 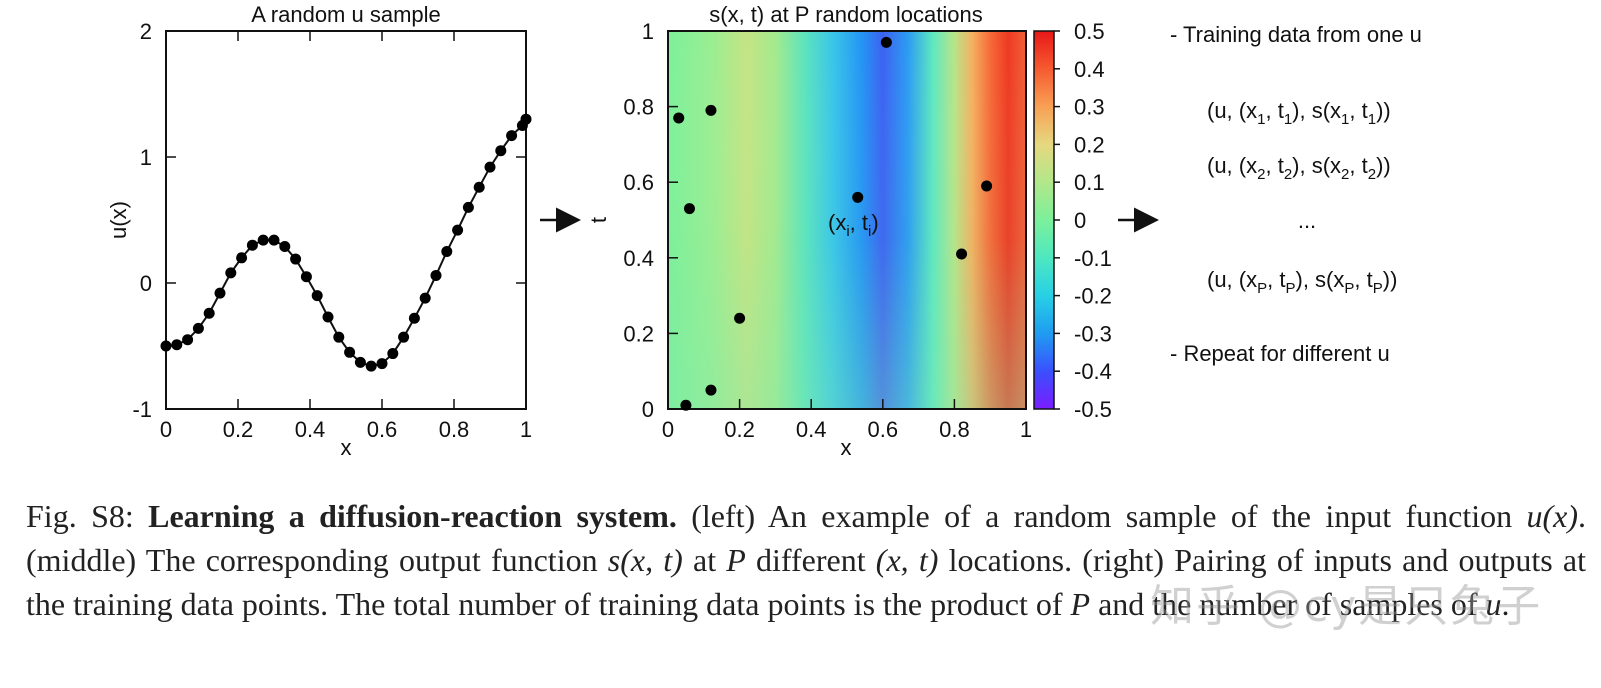 What do you see at coordinates (598, 220) in the screenshot?
I see `heatmap-ylabel: t` at bounding box center [598, 220].